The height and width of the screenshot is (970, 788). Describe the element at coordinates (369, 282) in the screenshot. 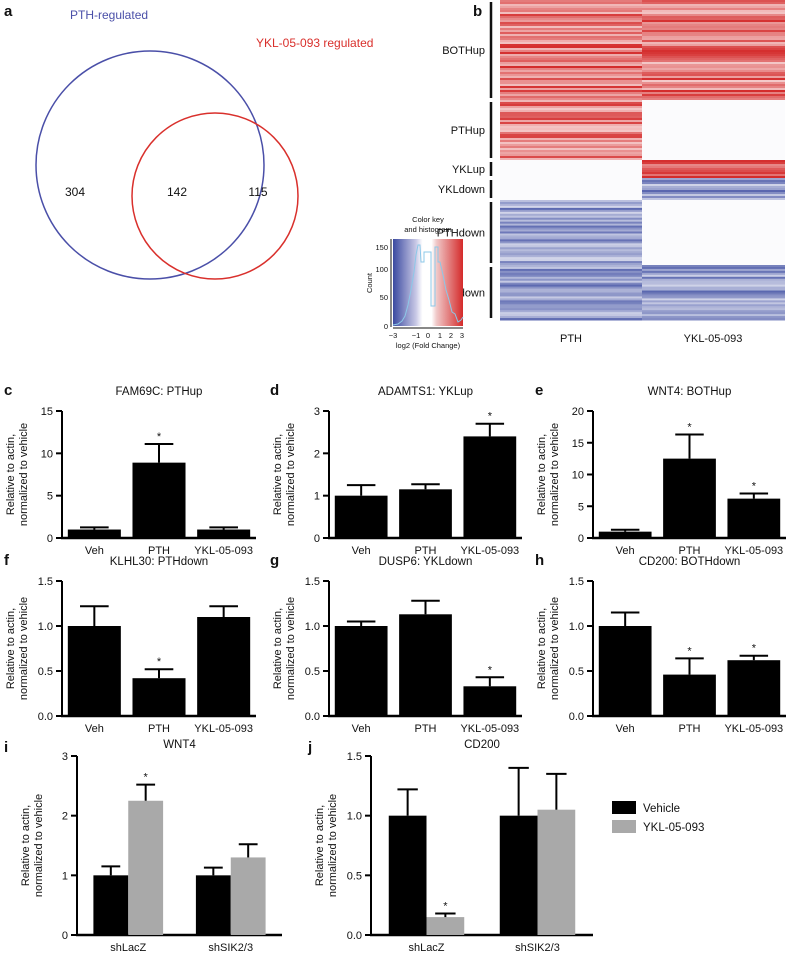

I see `color-key-ylabel: Count` at that location.